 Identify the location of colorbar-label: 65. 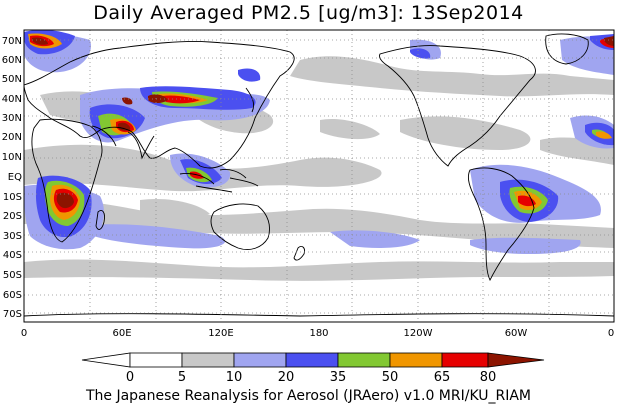
(442, 377).